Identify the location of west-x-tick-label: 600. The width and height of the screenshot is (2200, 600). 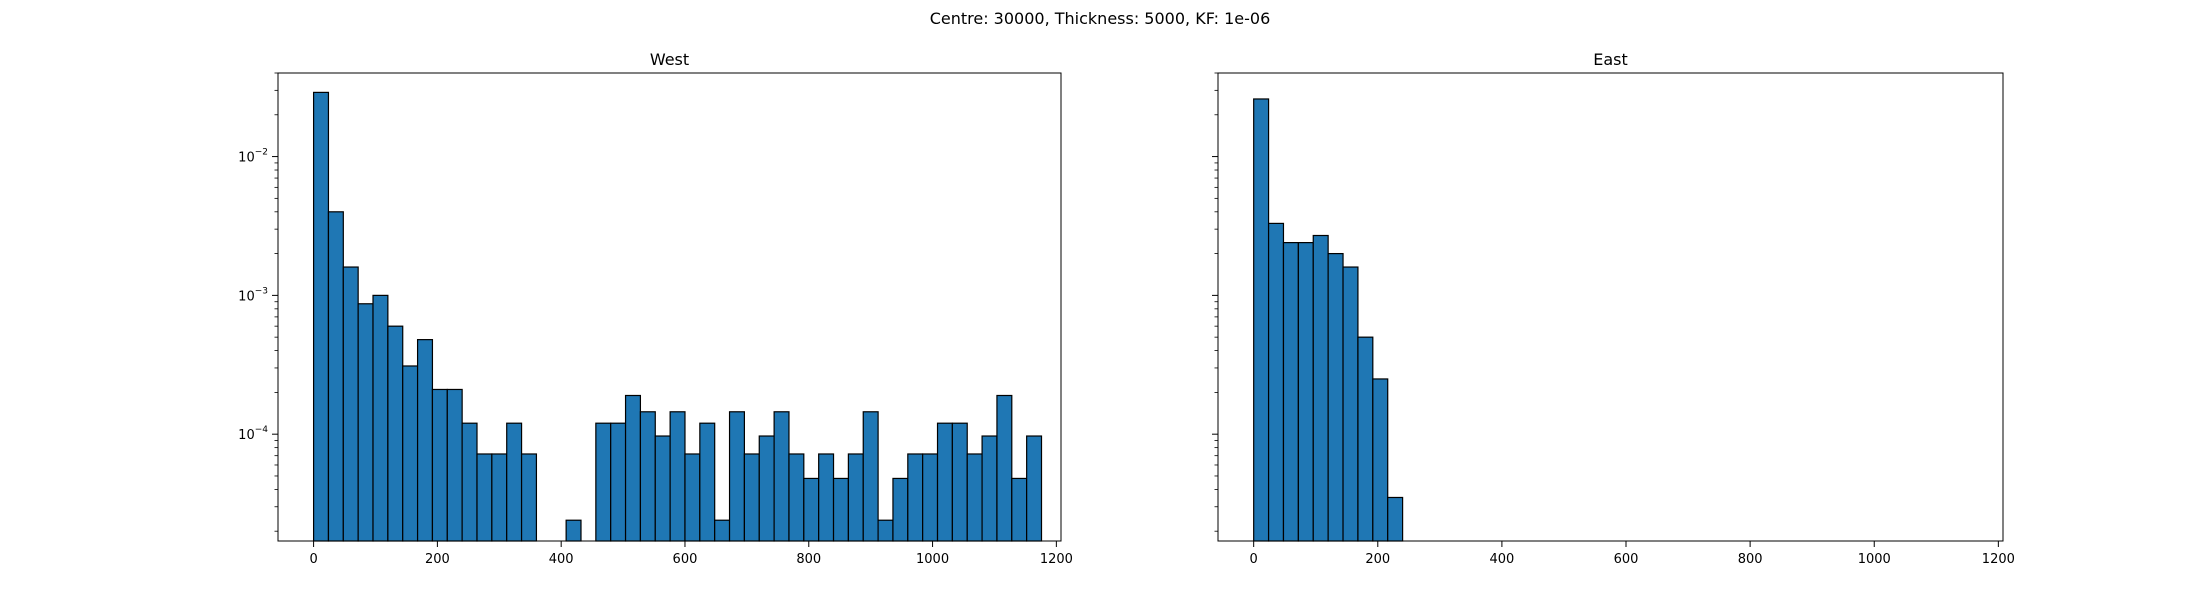
(685, 559).